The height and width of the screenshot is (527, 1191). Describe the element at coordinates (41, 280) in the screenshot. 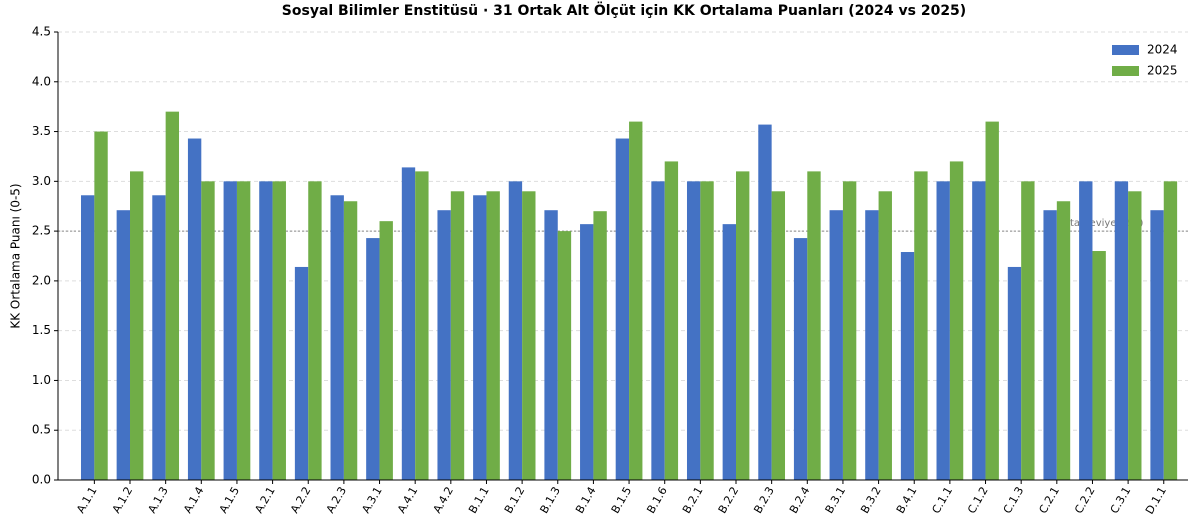

I see `y-tick-label: 2.0` at that location.